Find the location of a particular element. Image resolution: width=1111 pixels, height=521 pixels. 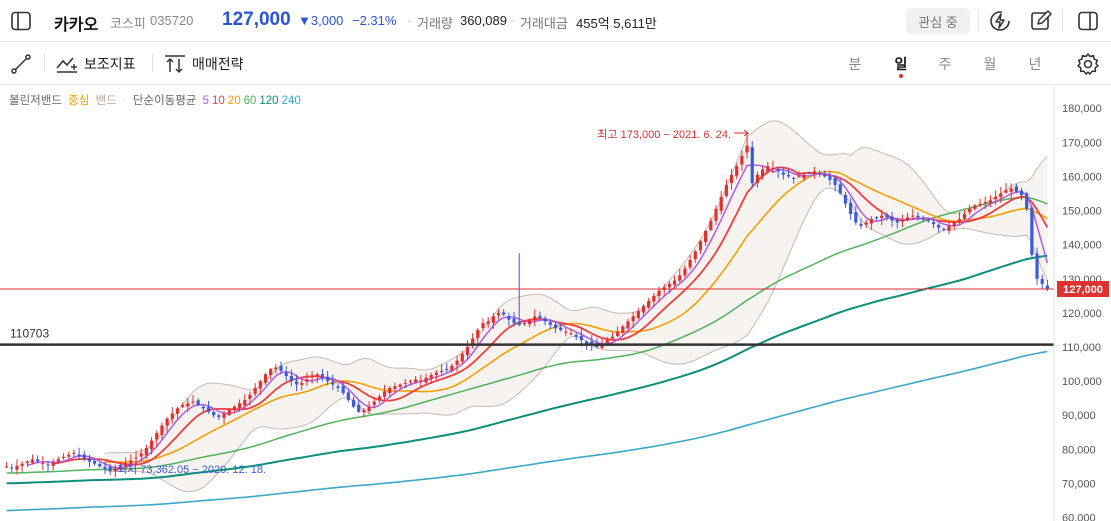

draw-line-icon is located at coordinates (21, 64).